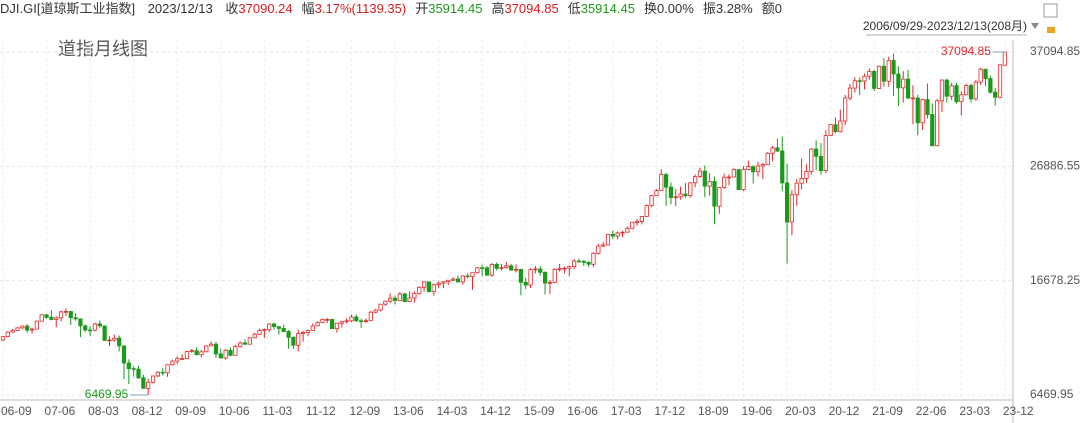 Image resolution: width=1080 pixels, height=423 pixels. Describe the element at coordinates (728, 8) in the screenshot. I see `quote-item: 振3.28%` at that location.